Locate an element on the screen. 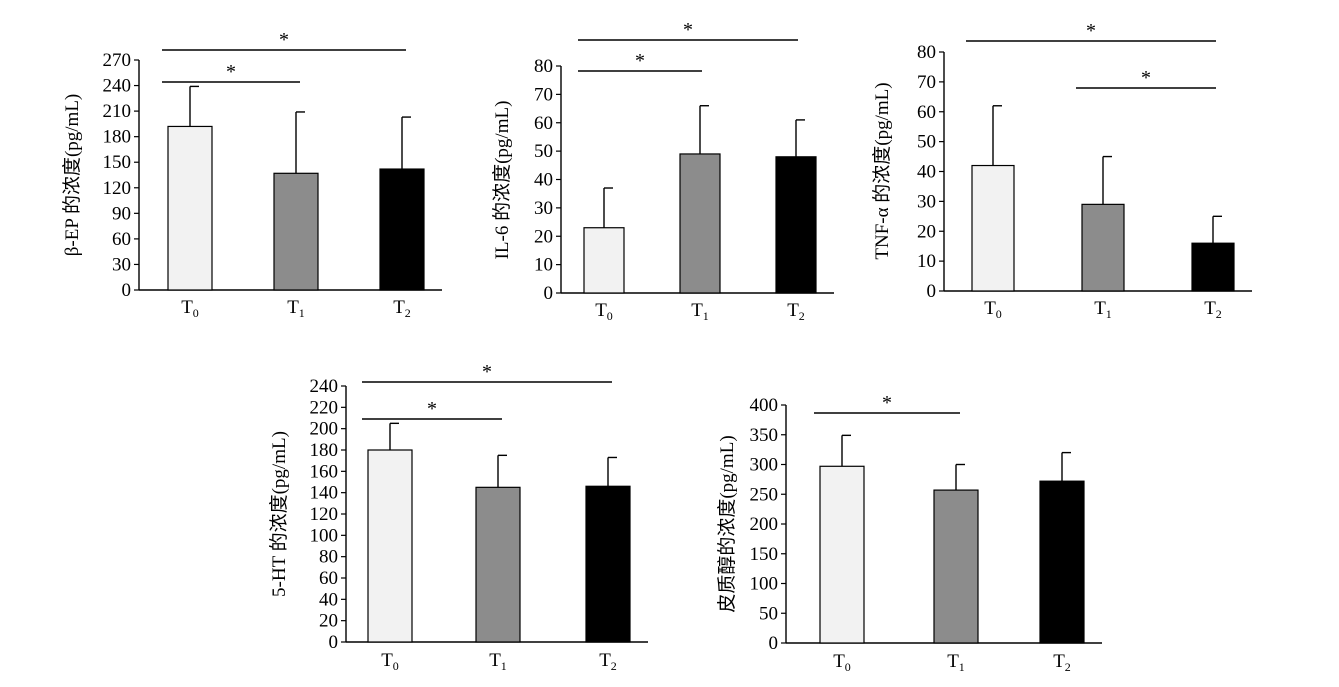 Image resolution: width=1339 pixels, height=687 pixels. y-tick-label: 90 is located at coordinates (121, 213).